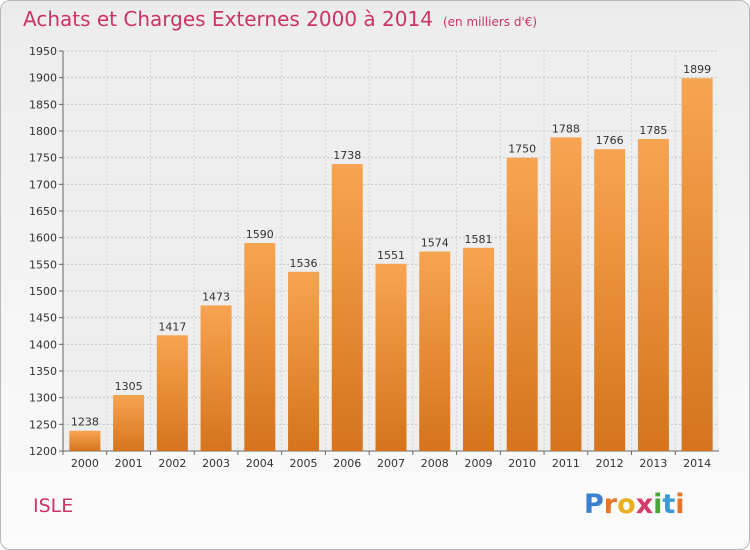  What do you see at coordinates (566, 128) in the screenshot?
I see `data-label-2011: 1788` at bounding box center [566, 128].